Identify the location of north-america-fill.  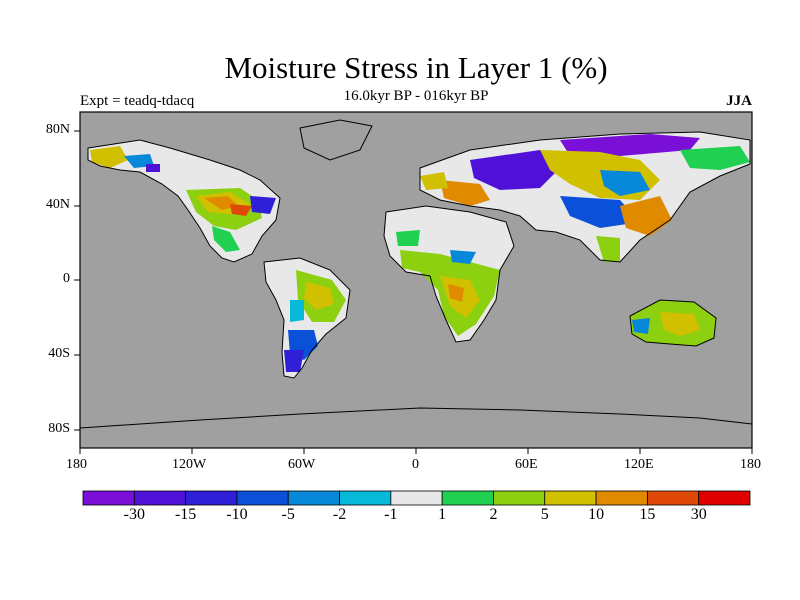
(184, 201).